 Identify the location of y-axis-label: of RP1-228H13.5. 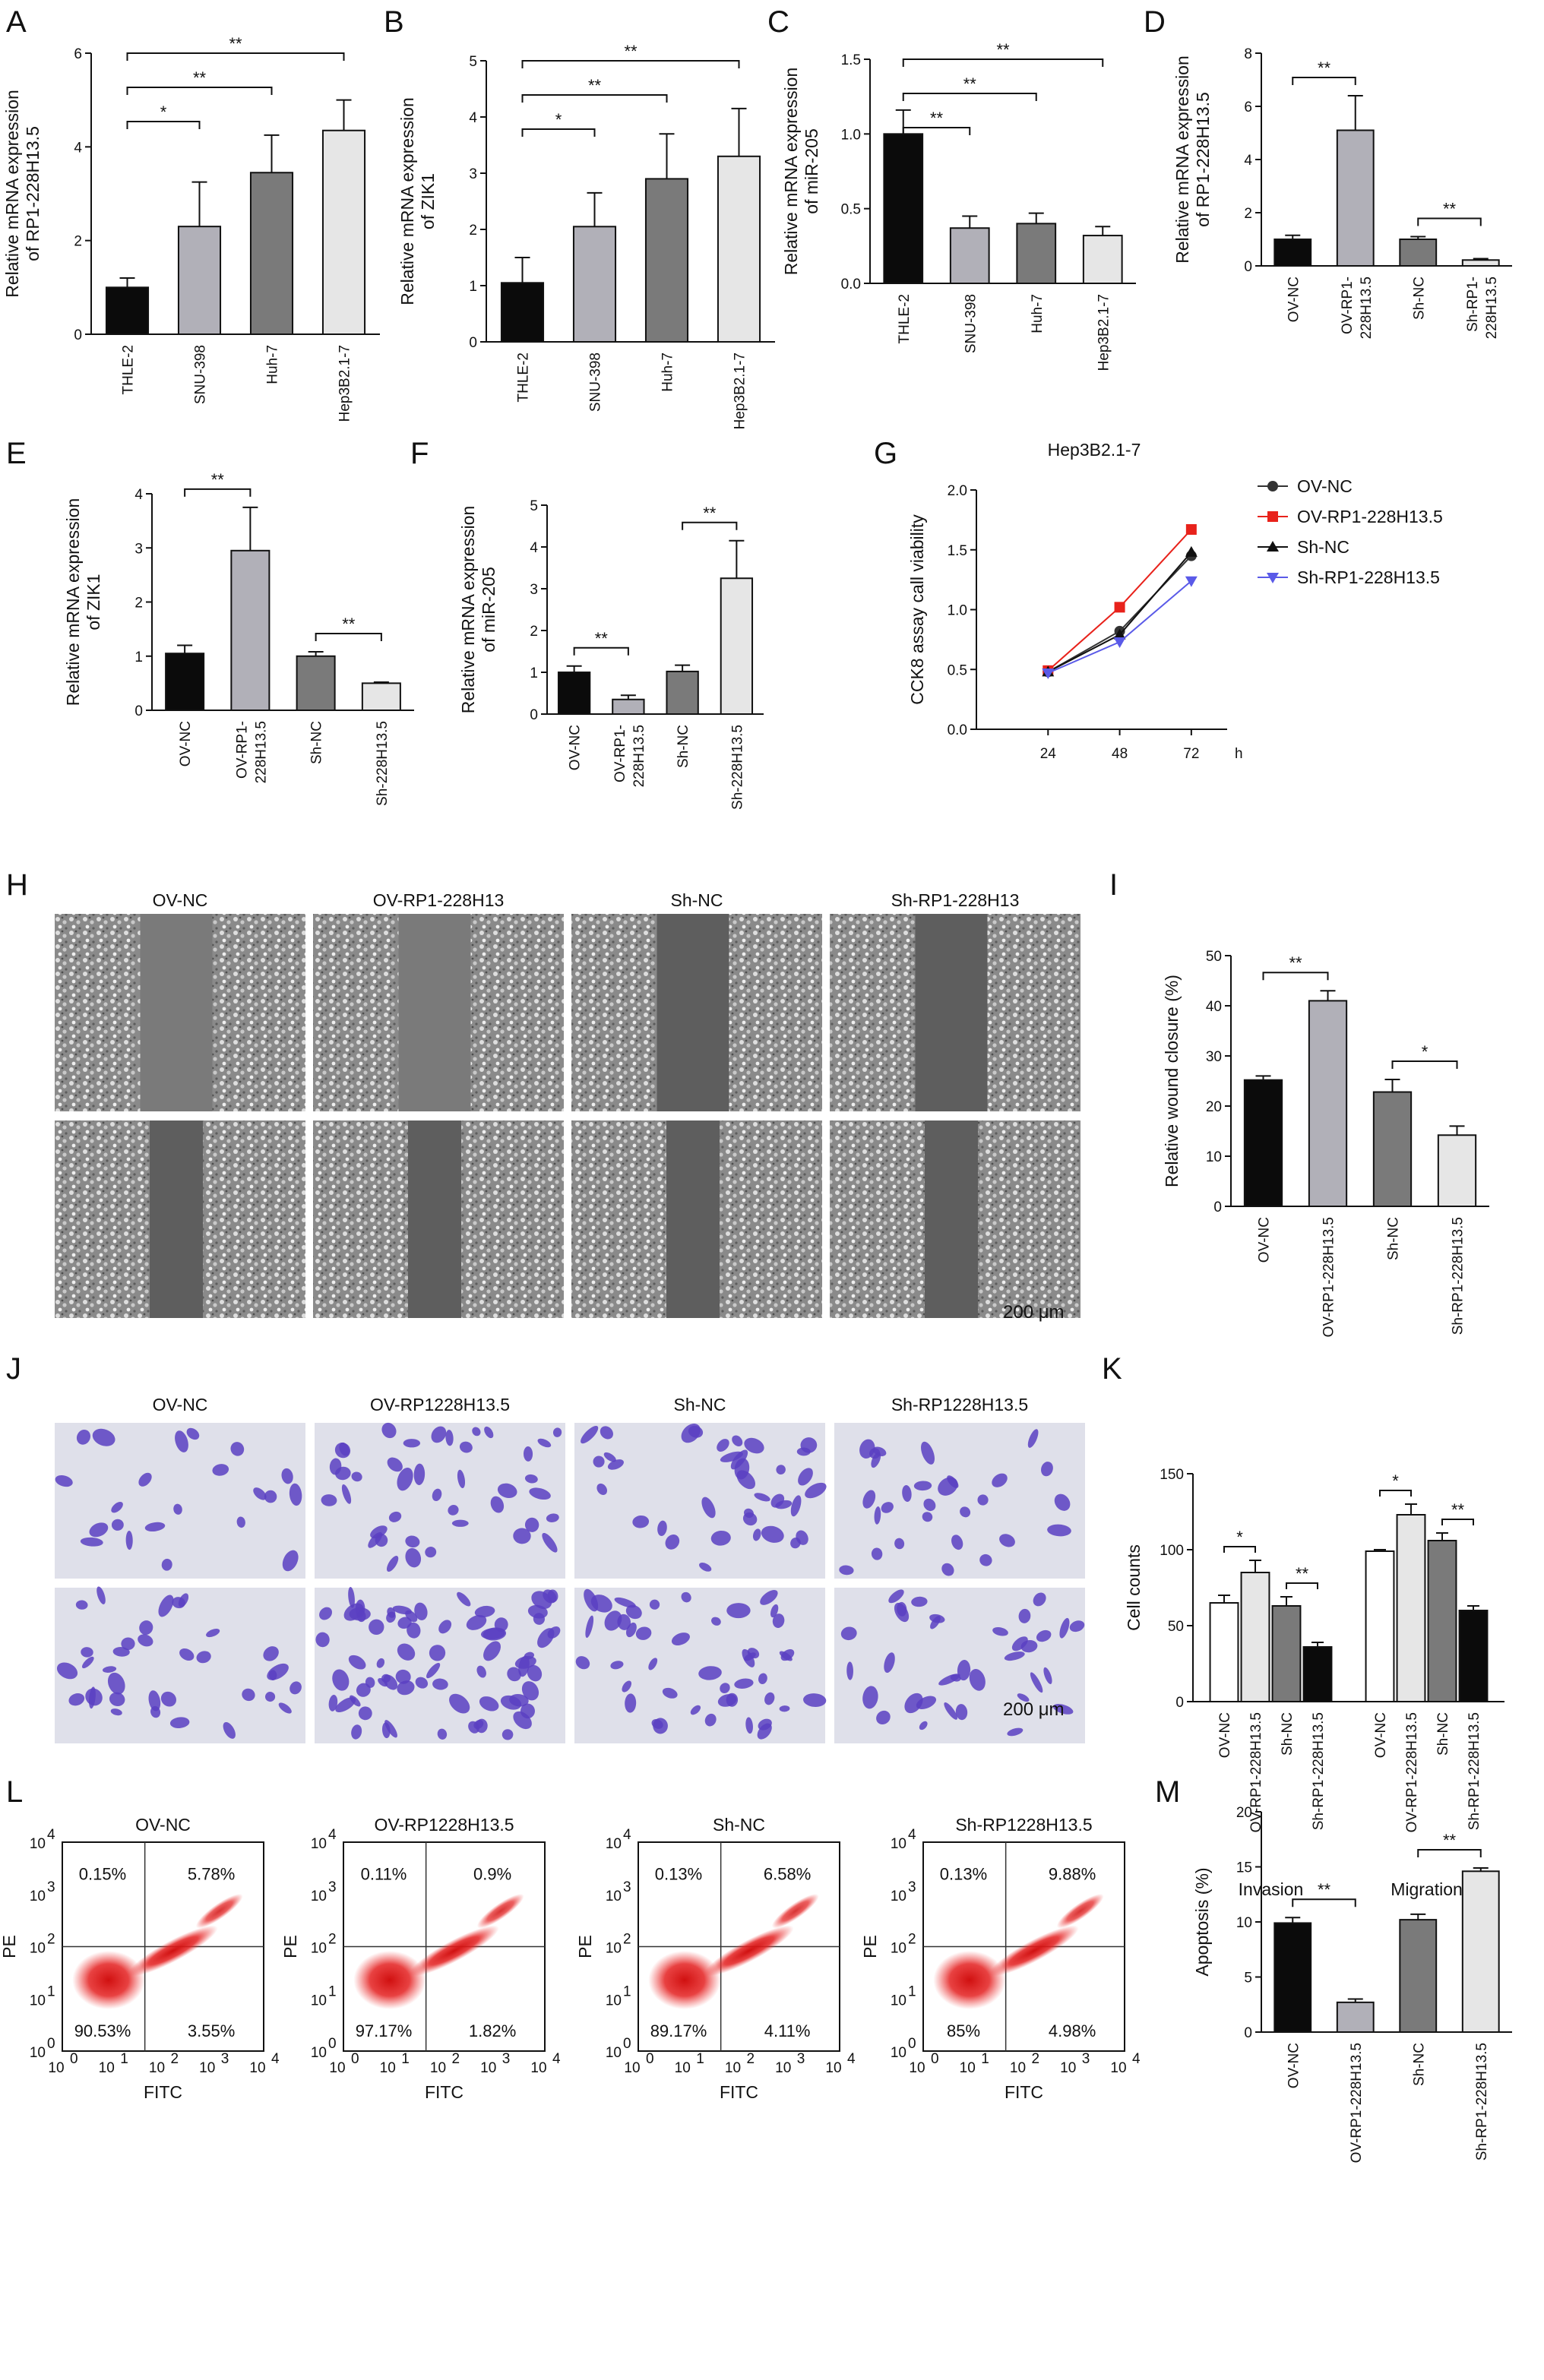
(33, 193).